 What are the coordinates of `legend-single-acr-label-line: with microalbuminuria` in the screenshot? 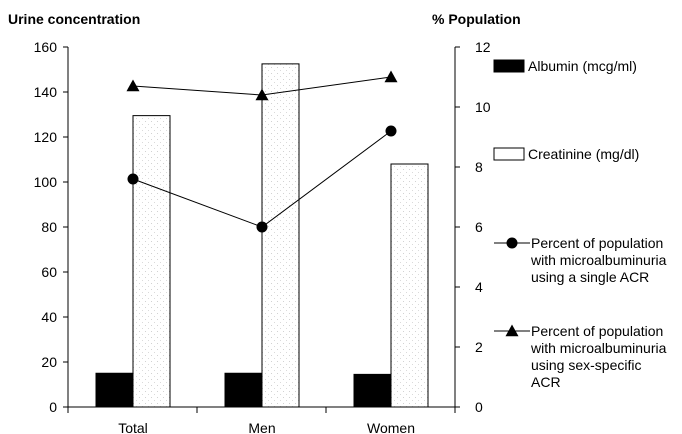 It's located at (598, 260).